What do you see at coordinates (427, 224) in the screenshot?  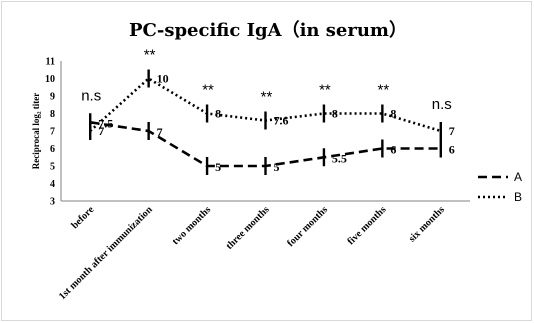 I see `x-tick-label: six months` at bounding box center [427, 224].